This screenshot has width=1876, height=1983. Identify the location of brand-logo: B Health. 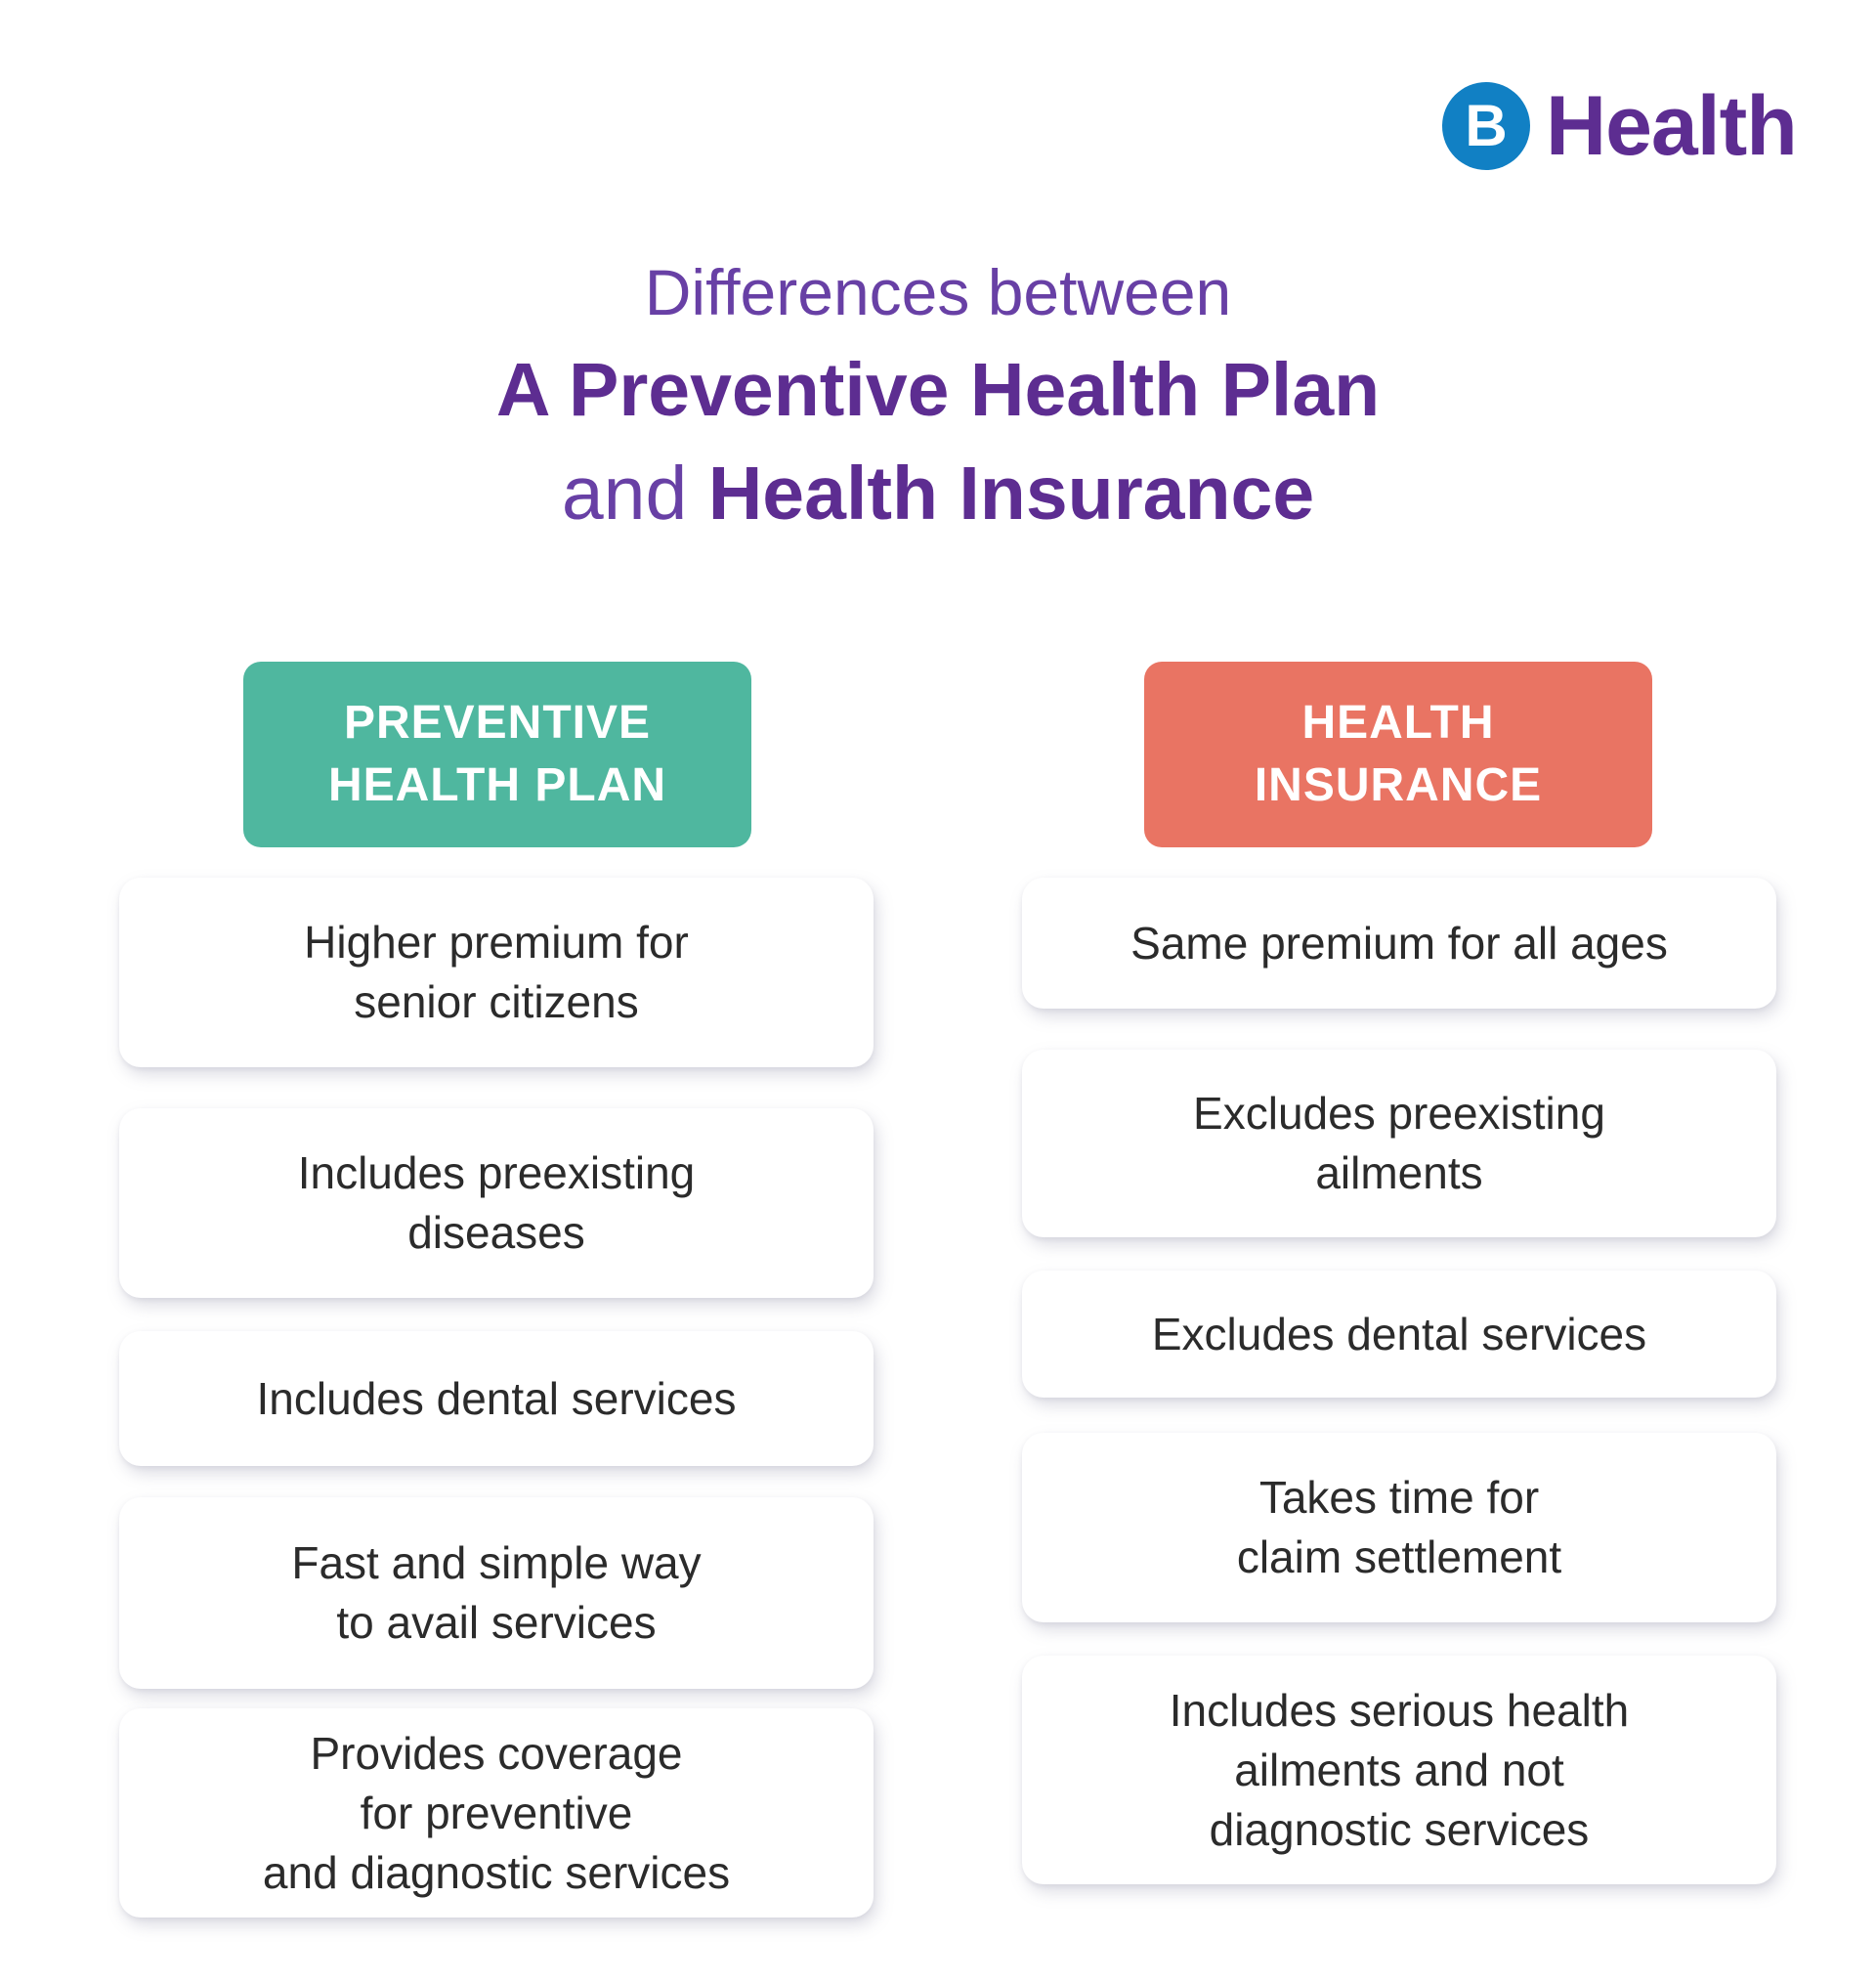
(1620, 126).